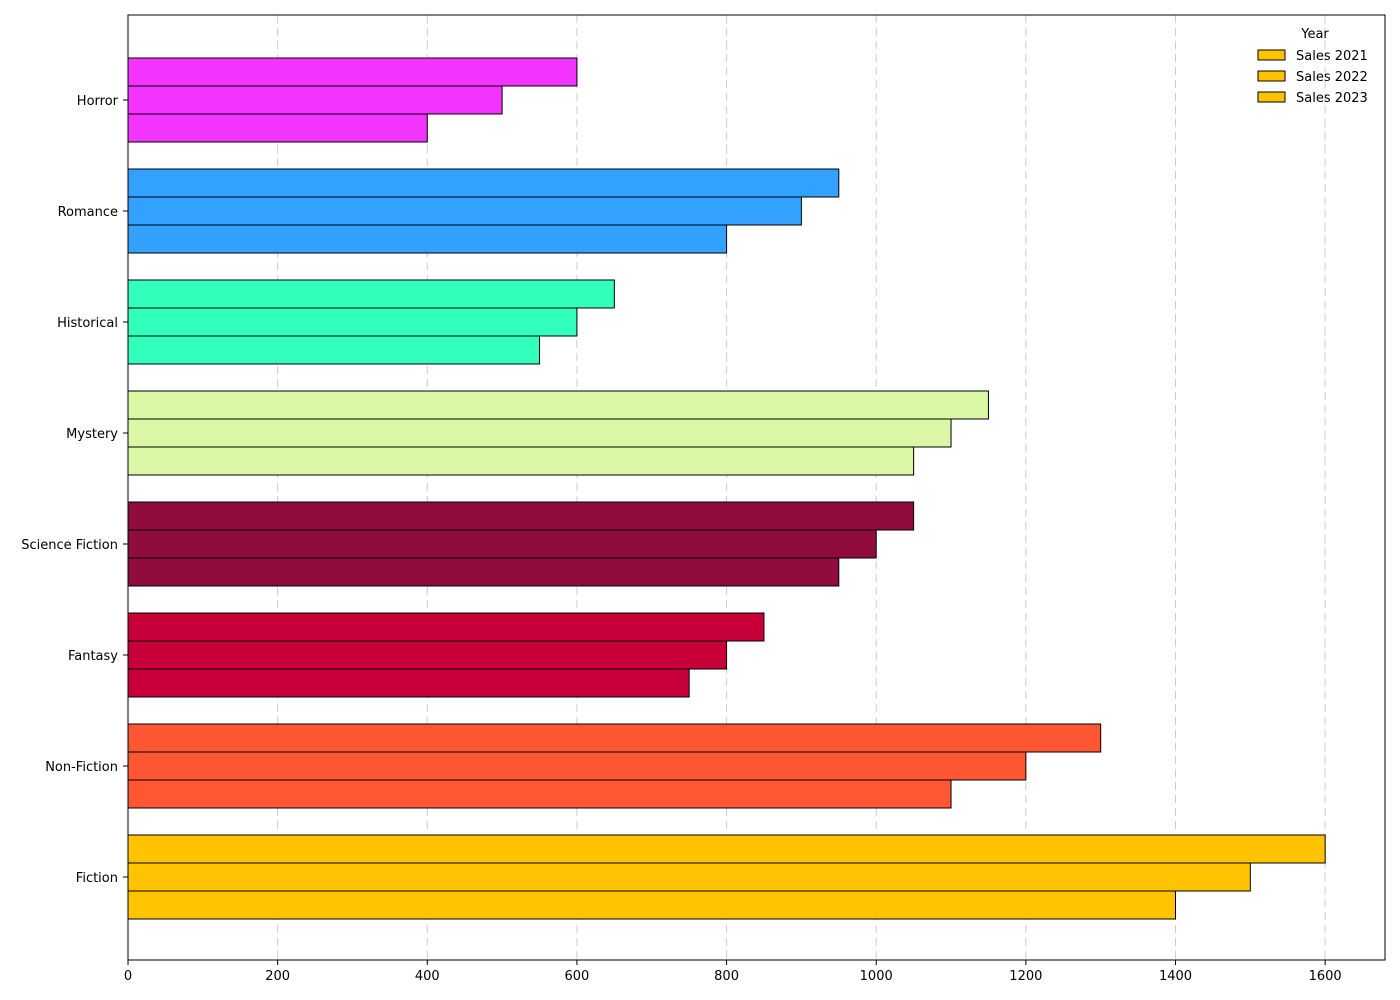  Describe the element at coordinates (427, 239) in the screenshot. I see `bar-romance-sales-2021` at that location.